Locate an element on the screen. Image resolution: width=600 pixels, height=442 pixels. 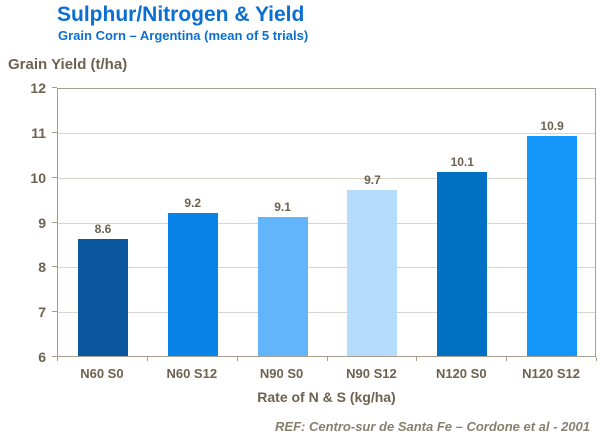
y-tick-label: 8 is located at coordinates (42, 267).